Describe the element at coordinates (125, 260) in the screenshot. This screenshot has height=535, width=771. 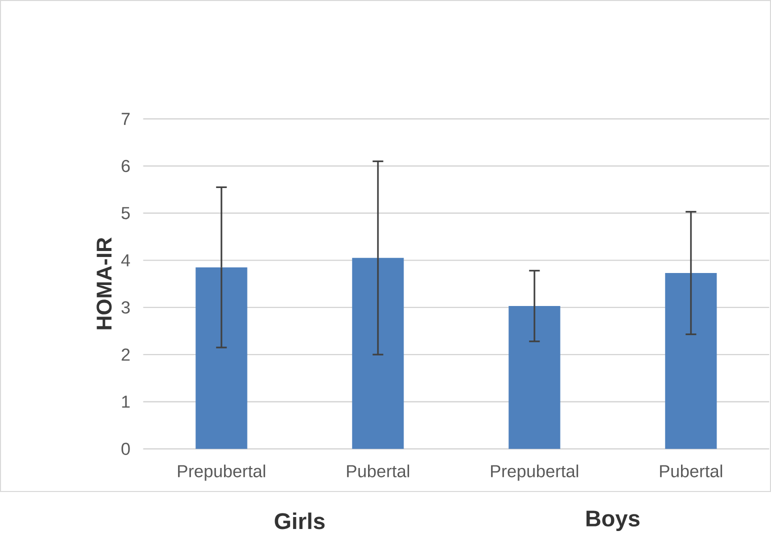
I see `y-tick-label: 4` at that location.